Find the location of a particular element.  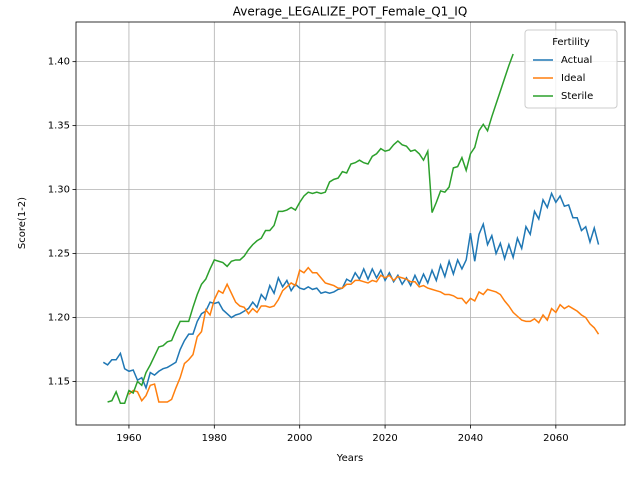

x-tick-label: 2060 is located at coordinates (555, 438).